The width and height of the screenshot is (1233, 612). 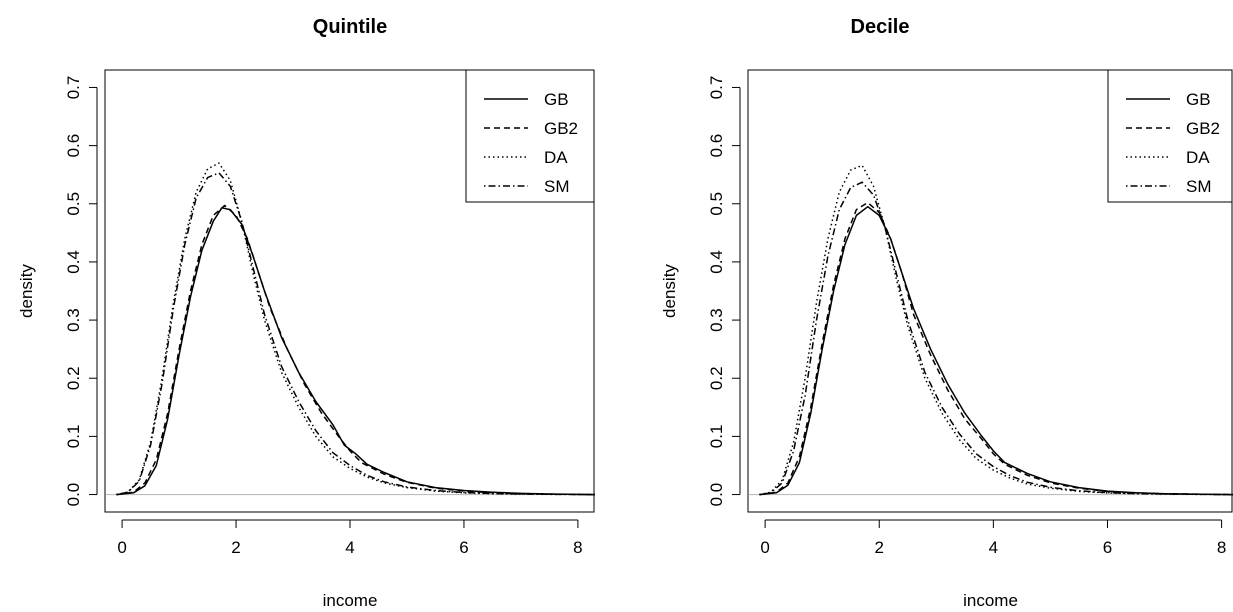 I want to click on chart-title: Decile, so click(x=880, y=27).